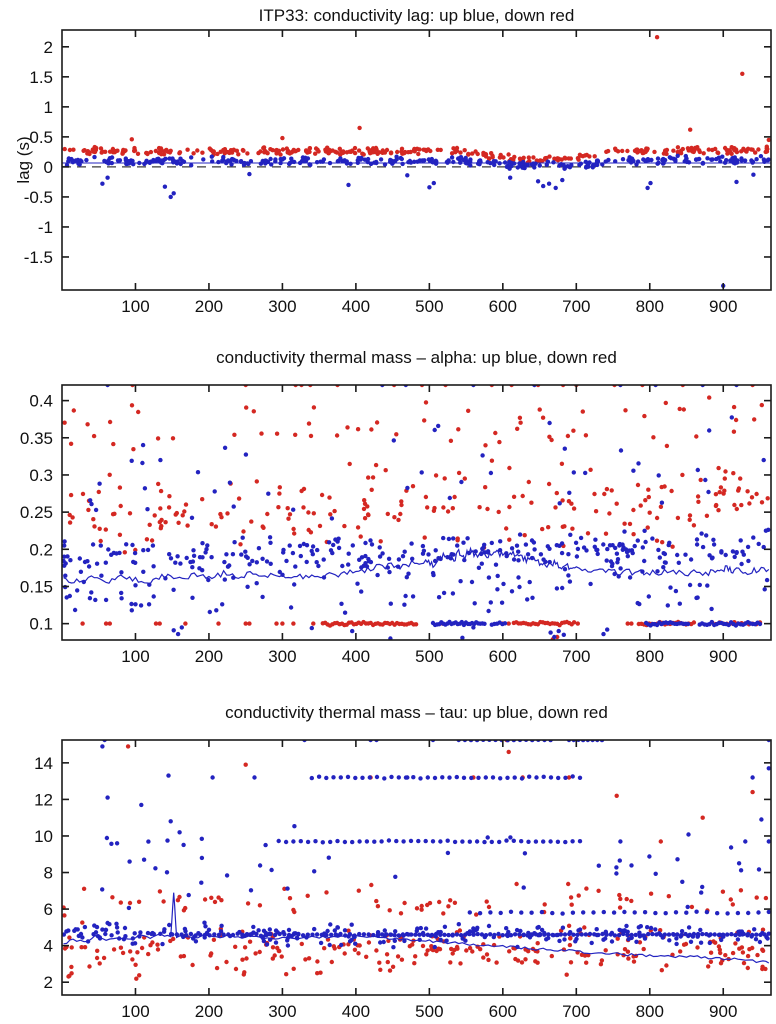  Describe the element at coordinates (38, 257) in the screenshot. I see `y-tick-label: -1.5` at that location.